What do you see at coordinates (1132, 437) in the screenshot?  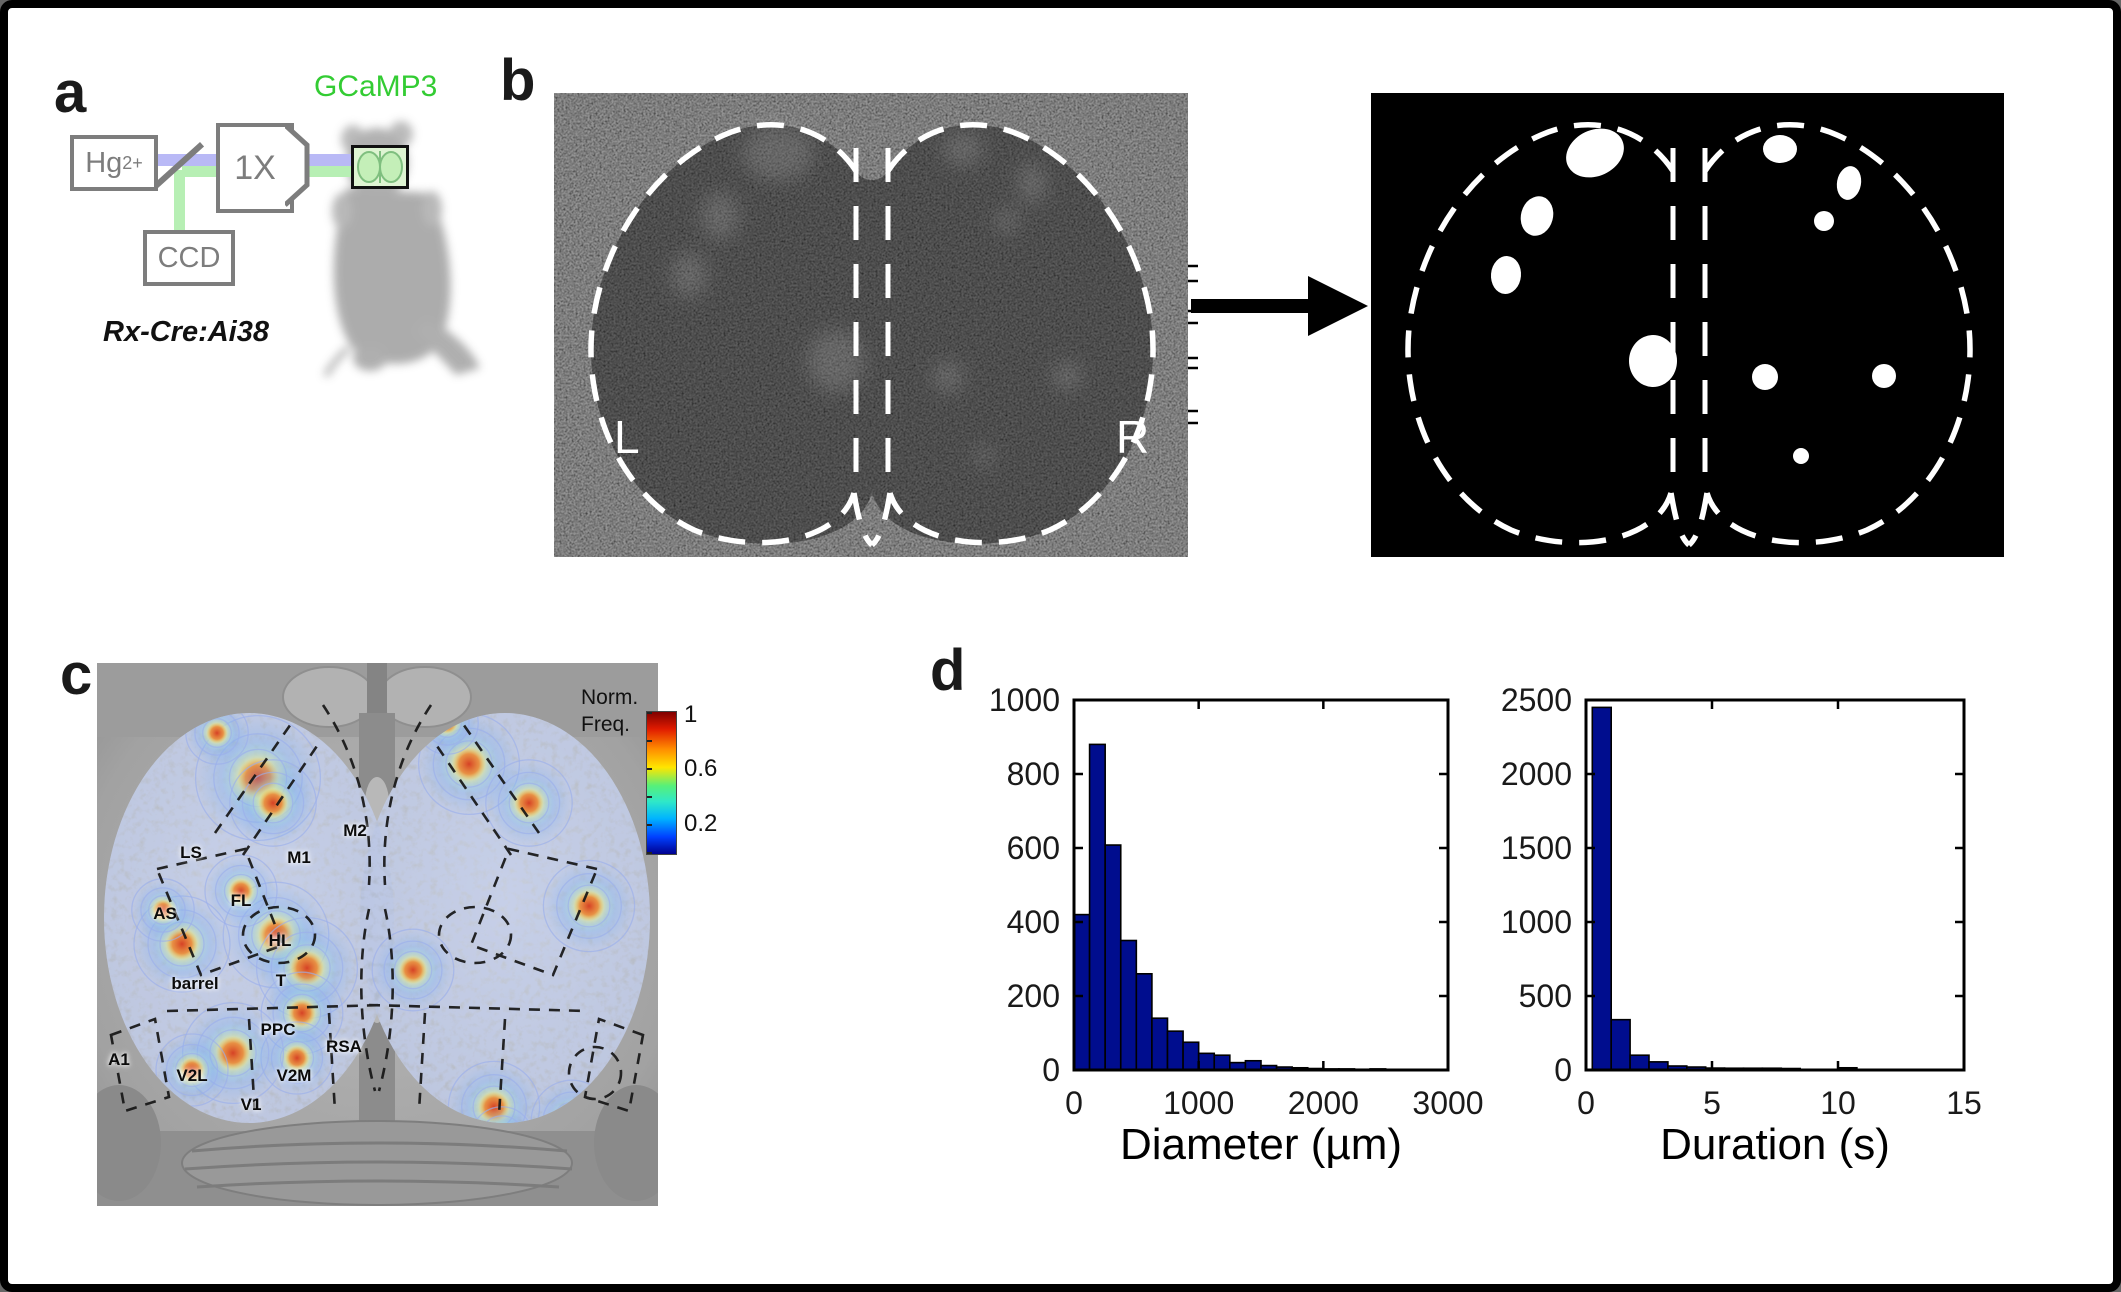 I see `right-hemisphere-letter: R` at bounding box center [1132, 437].